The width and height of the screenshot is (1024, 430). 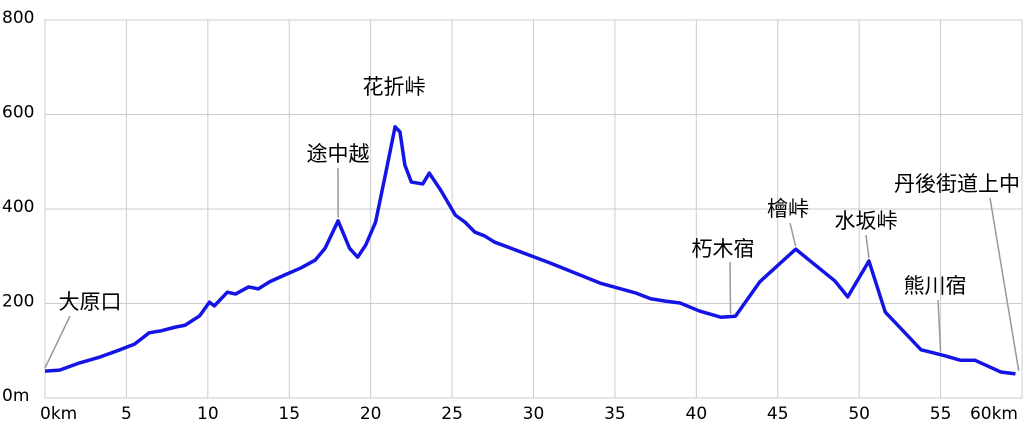 I want to click on x-tick-label: 25, so click(x=452, y=414).